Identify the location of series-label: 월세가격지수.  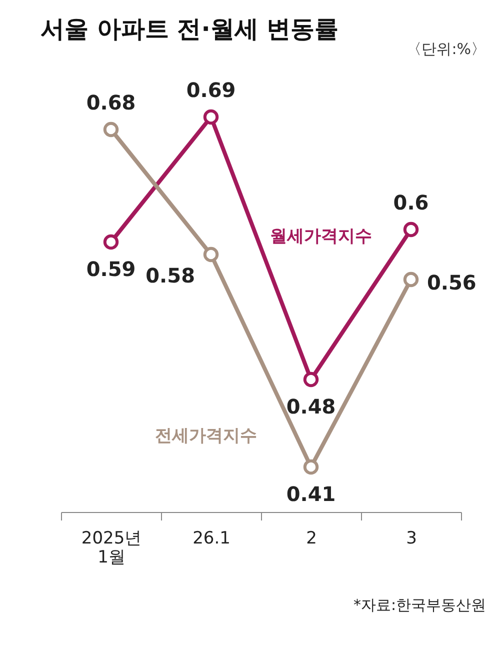
(321, 236).